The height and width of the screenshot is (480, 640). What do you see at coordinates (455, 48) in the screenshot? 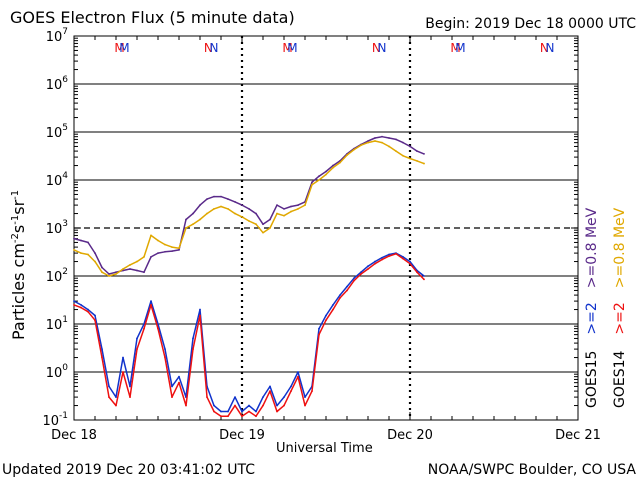
I see `m-marker-2-0: M` at bounding box center [455, 48].